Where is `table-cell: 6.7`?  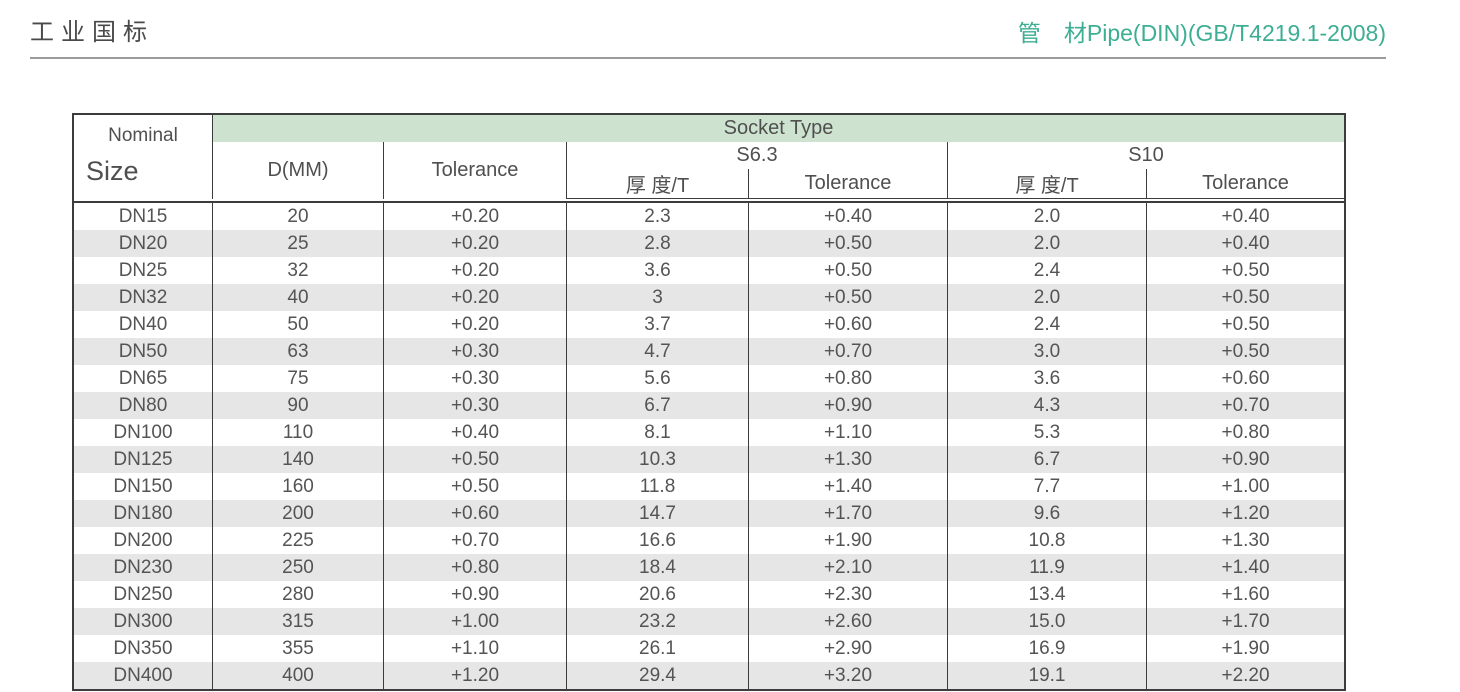
table-cell: 6.7 is located at coordinates (1047, 459).